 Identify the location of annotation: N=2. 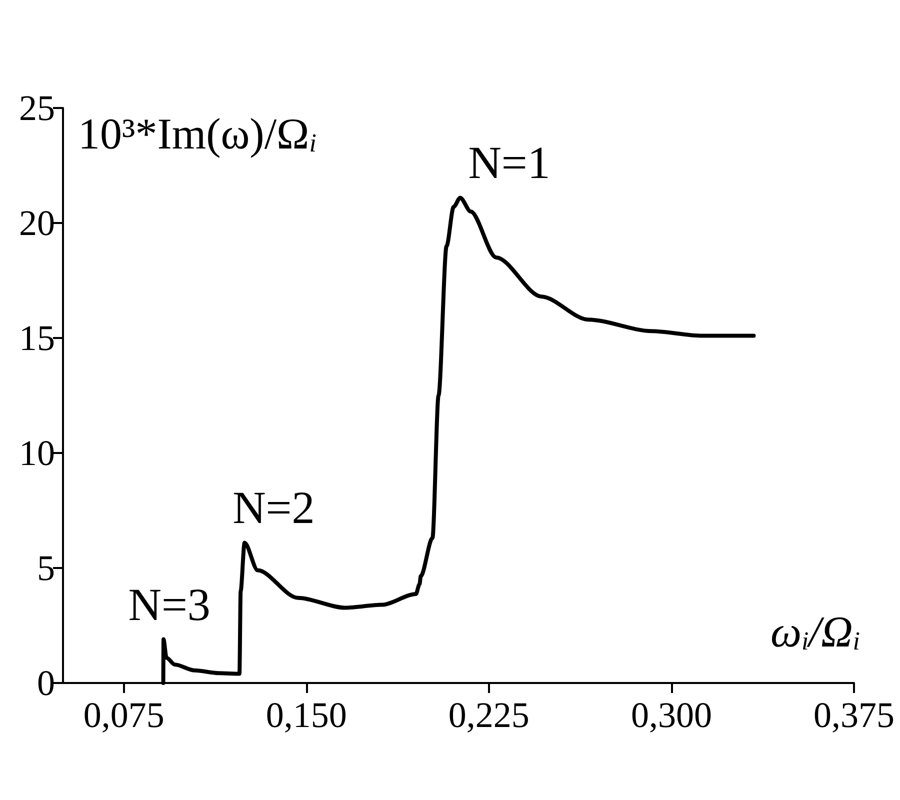
(273, 508).